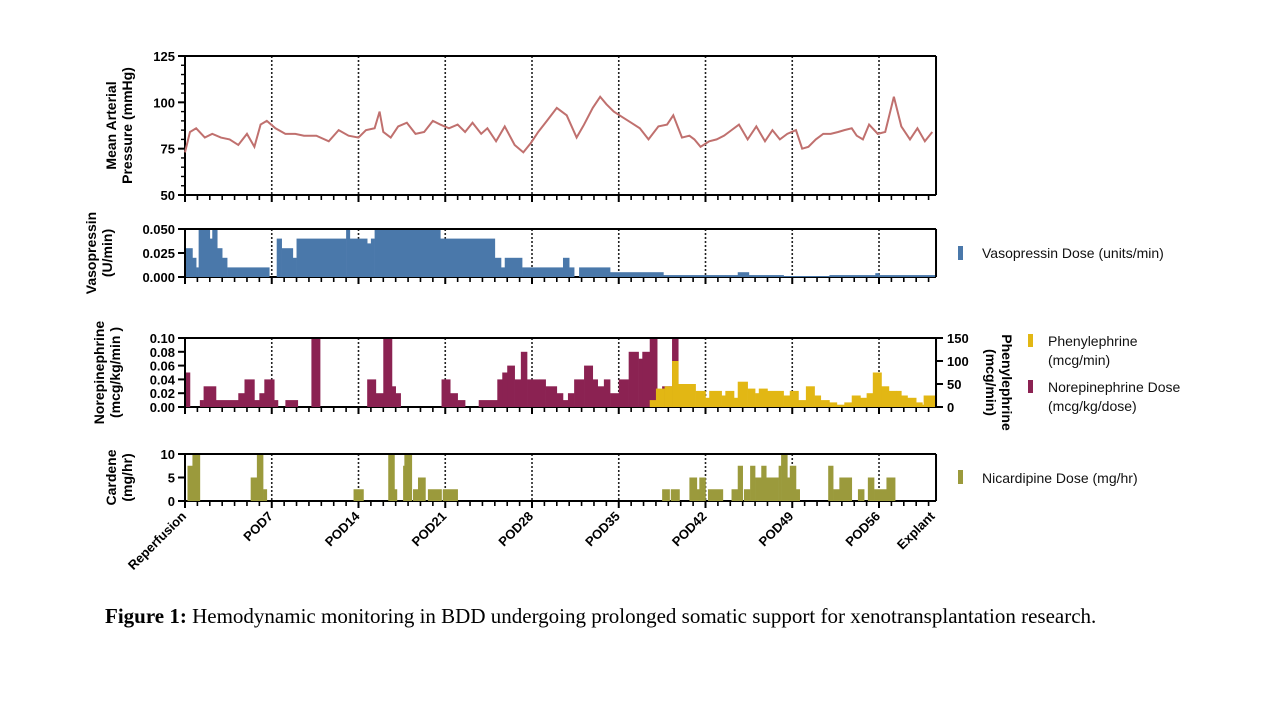 This screenshot has height=720, width=1280. I want to click on y2-tick-label: 50, so click(954, 384).